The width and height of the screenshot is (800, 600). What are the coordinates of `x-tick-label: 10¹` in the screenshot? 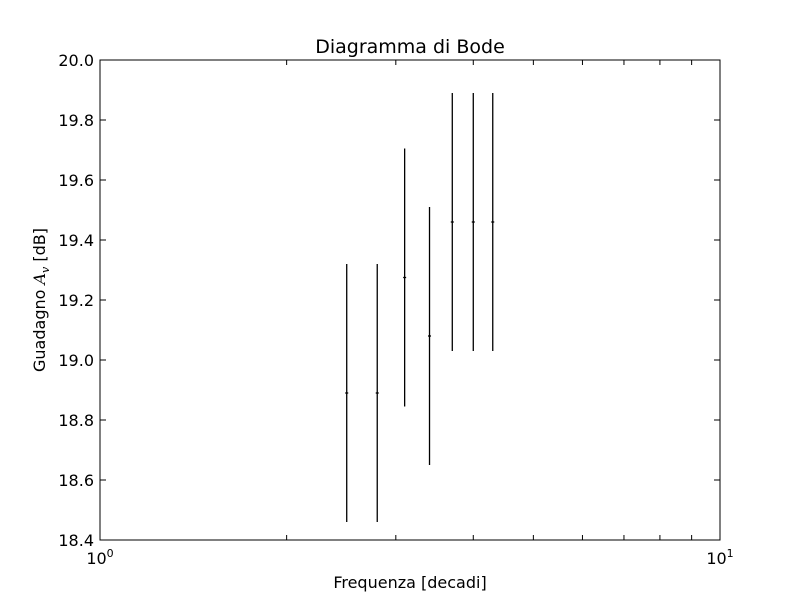 It's located at (719, 557).